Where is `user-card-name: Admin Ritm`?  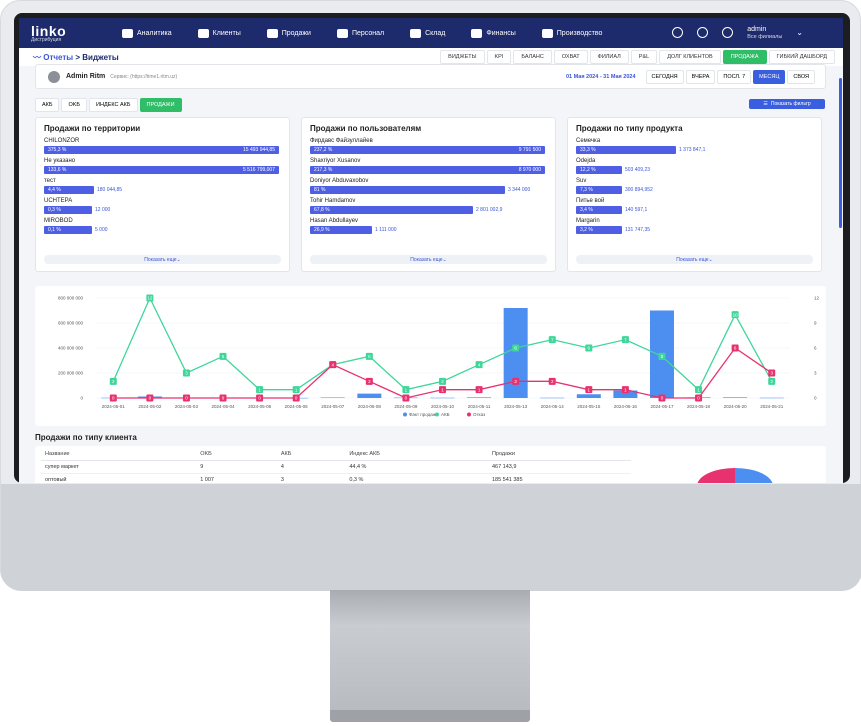 user-card-name: Admin Ritm is located at coordinates (86, 76).